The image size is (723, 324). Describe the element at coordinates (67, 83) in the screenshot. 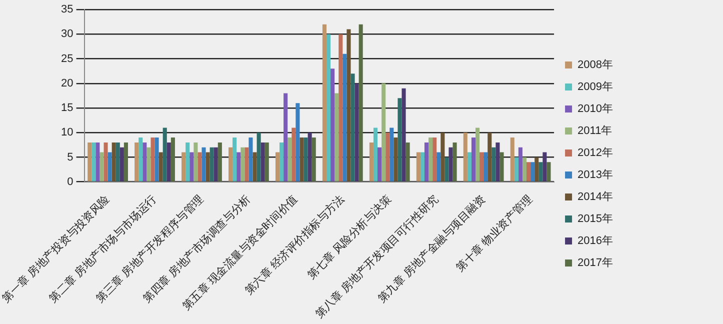

I see `y-tick-label: 20` at that location.